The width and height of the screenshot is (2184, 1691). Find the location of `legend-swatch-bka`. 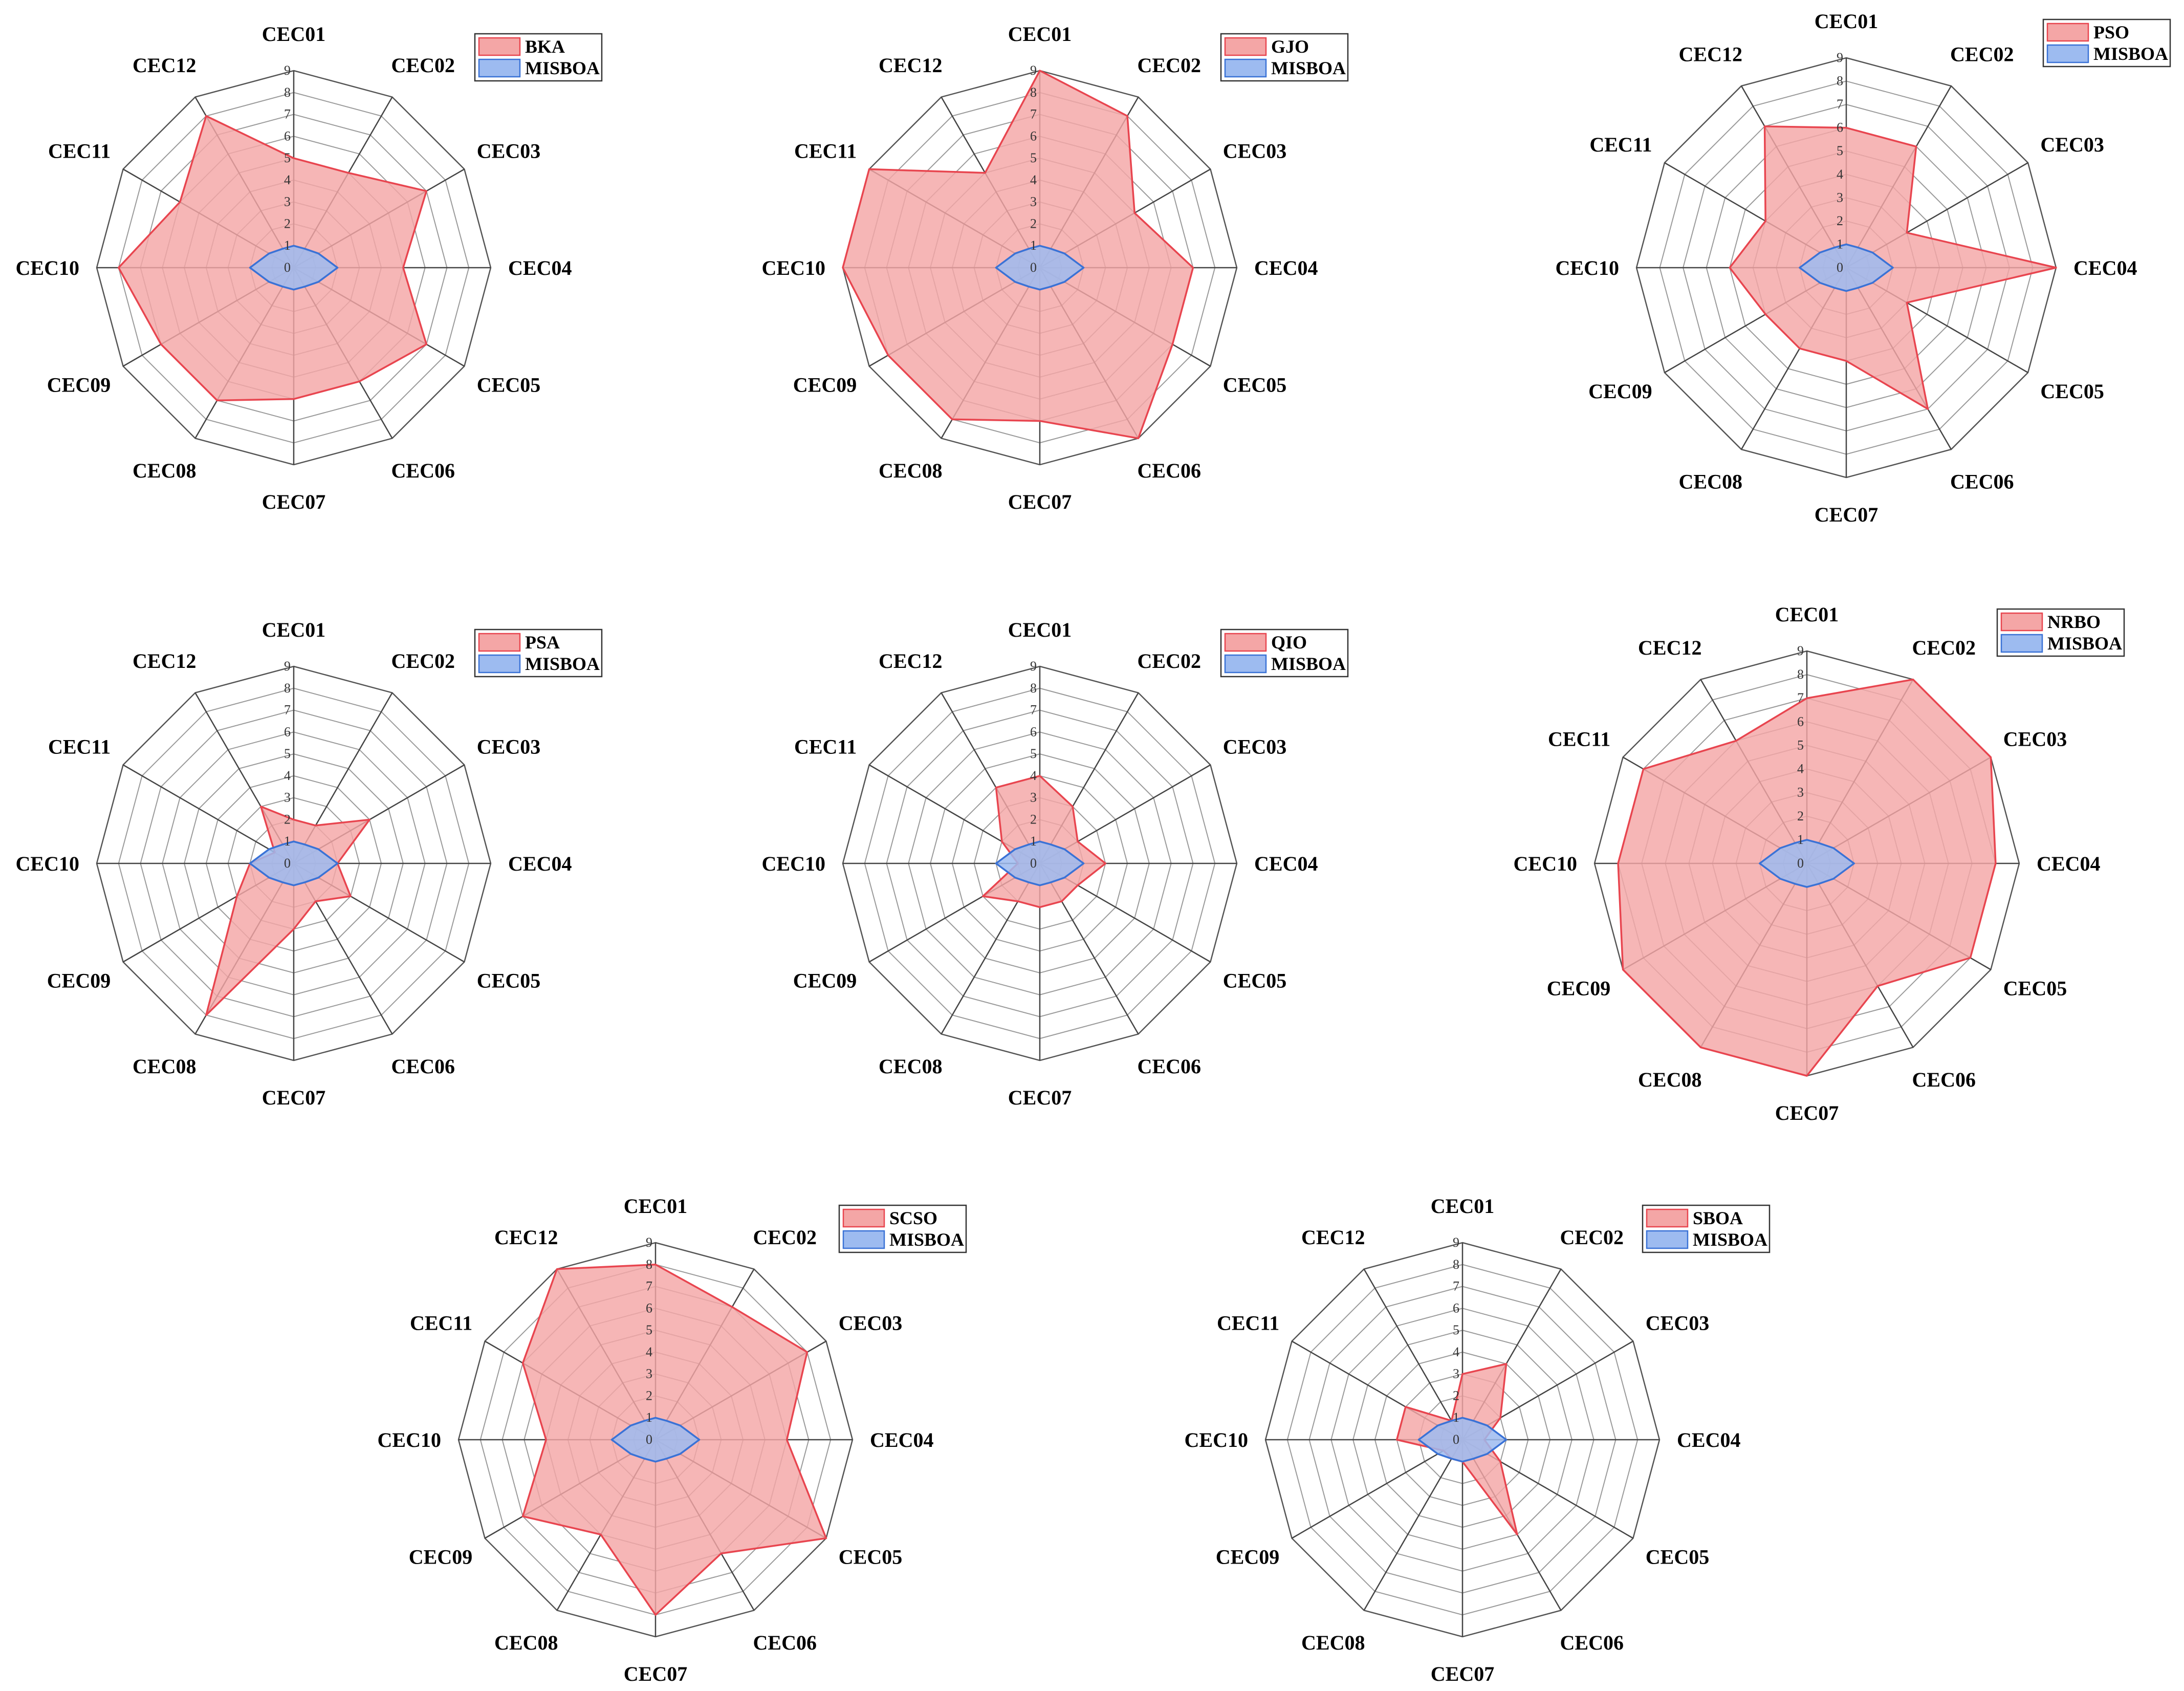

legend-swatch-bka is located at coordinates (499, 46).